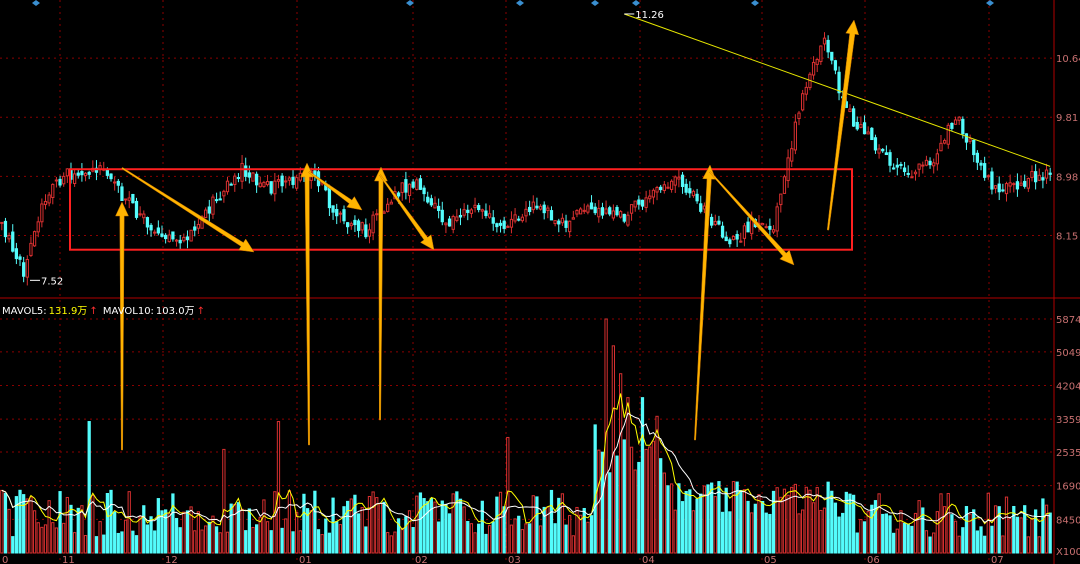 This screenshot has height=564, width=1080. What do you see at coordinates (1067, 236) in the screenshot?
I see `price-tick-label: 8.15` at bounding box center [1067, 236].